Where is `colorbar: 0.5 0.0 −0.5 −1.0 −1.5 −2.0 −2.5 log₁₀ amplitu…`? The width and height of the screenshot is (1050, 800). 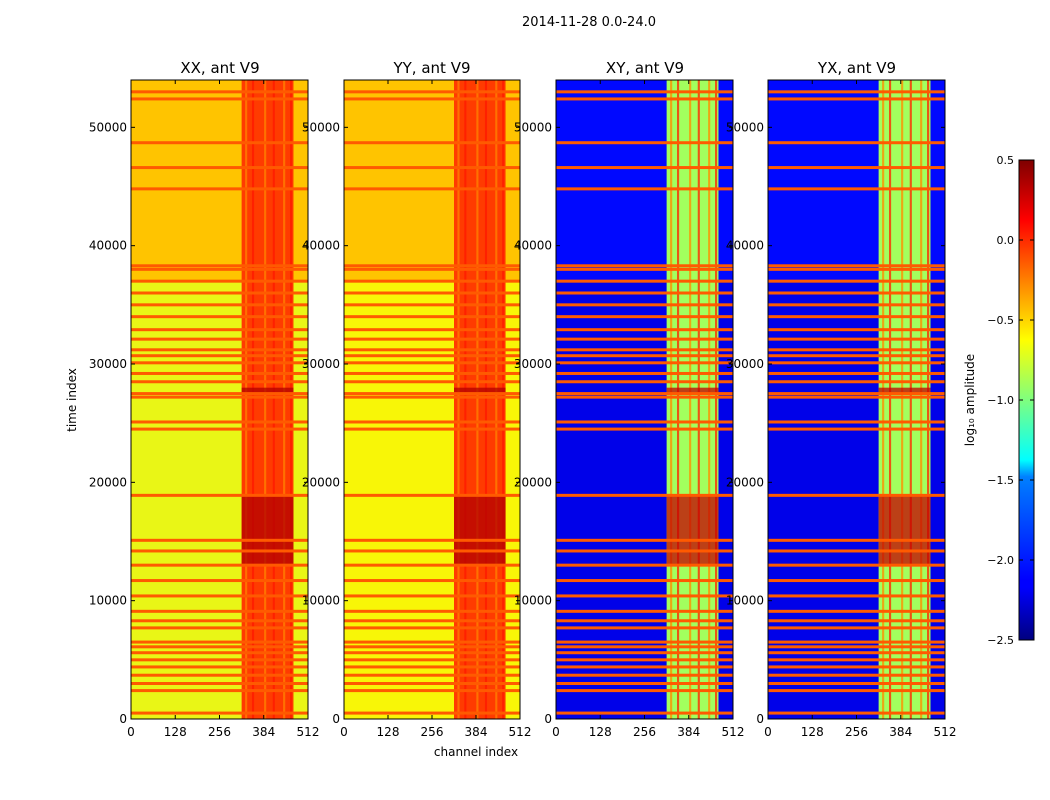 colorbar: 0.5 0.0 −0.5 −1.0 −1.5 −2.0 −2.5 log₁₀ amplitu… is located at coordinates (999, 400).